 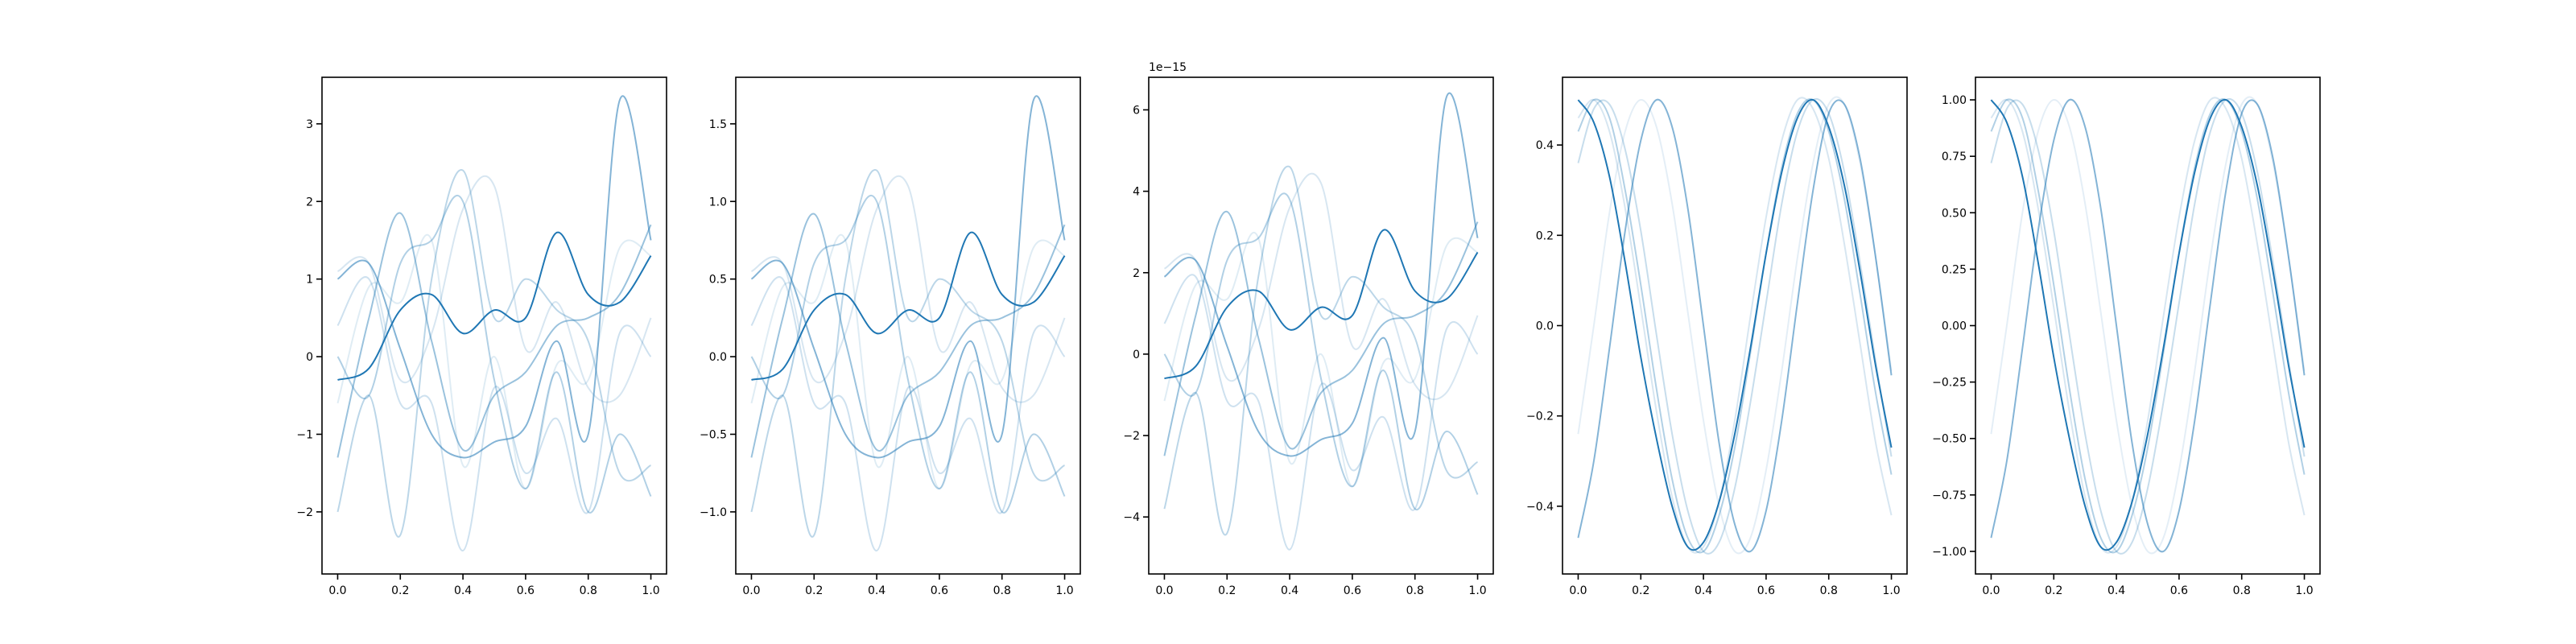 I want to click on y-tick-label: 3, so click(x=309, y=124).